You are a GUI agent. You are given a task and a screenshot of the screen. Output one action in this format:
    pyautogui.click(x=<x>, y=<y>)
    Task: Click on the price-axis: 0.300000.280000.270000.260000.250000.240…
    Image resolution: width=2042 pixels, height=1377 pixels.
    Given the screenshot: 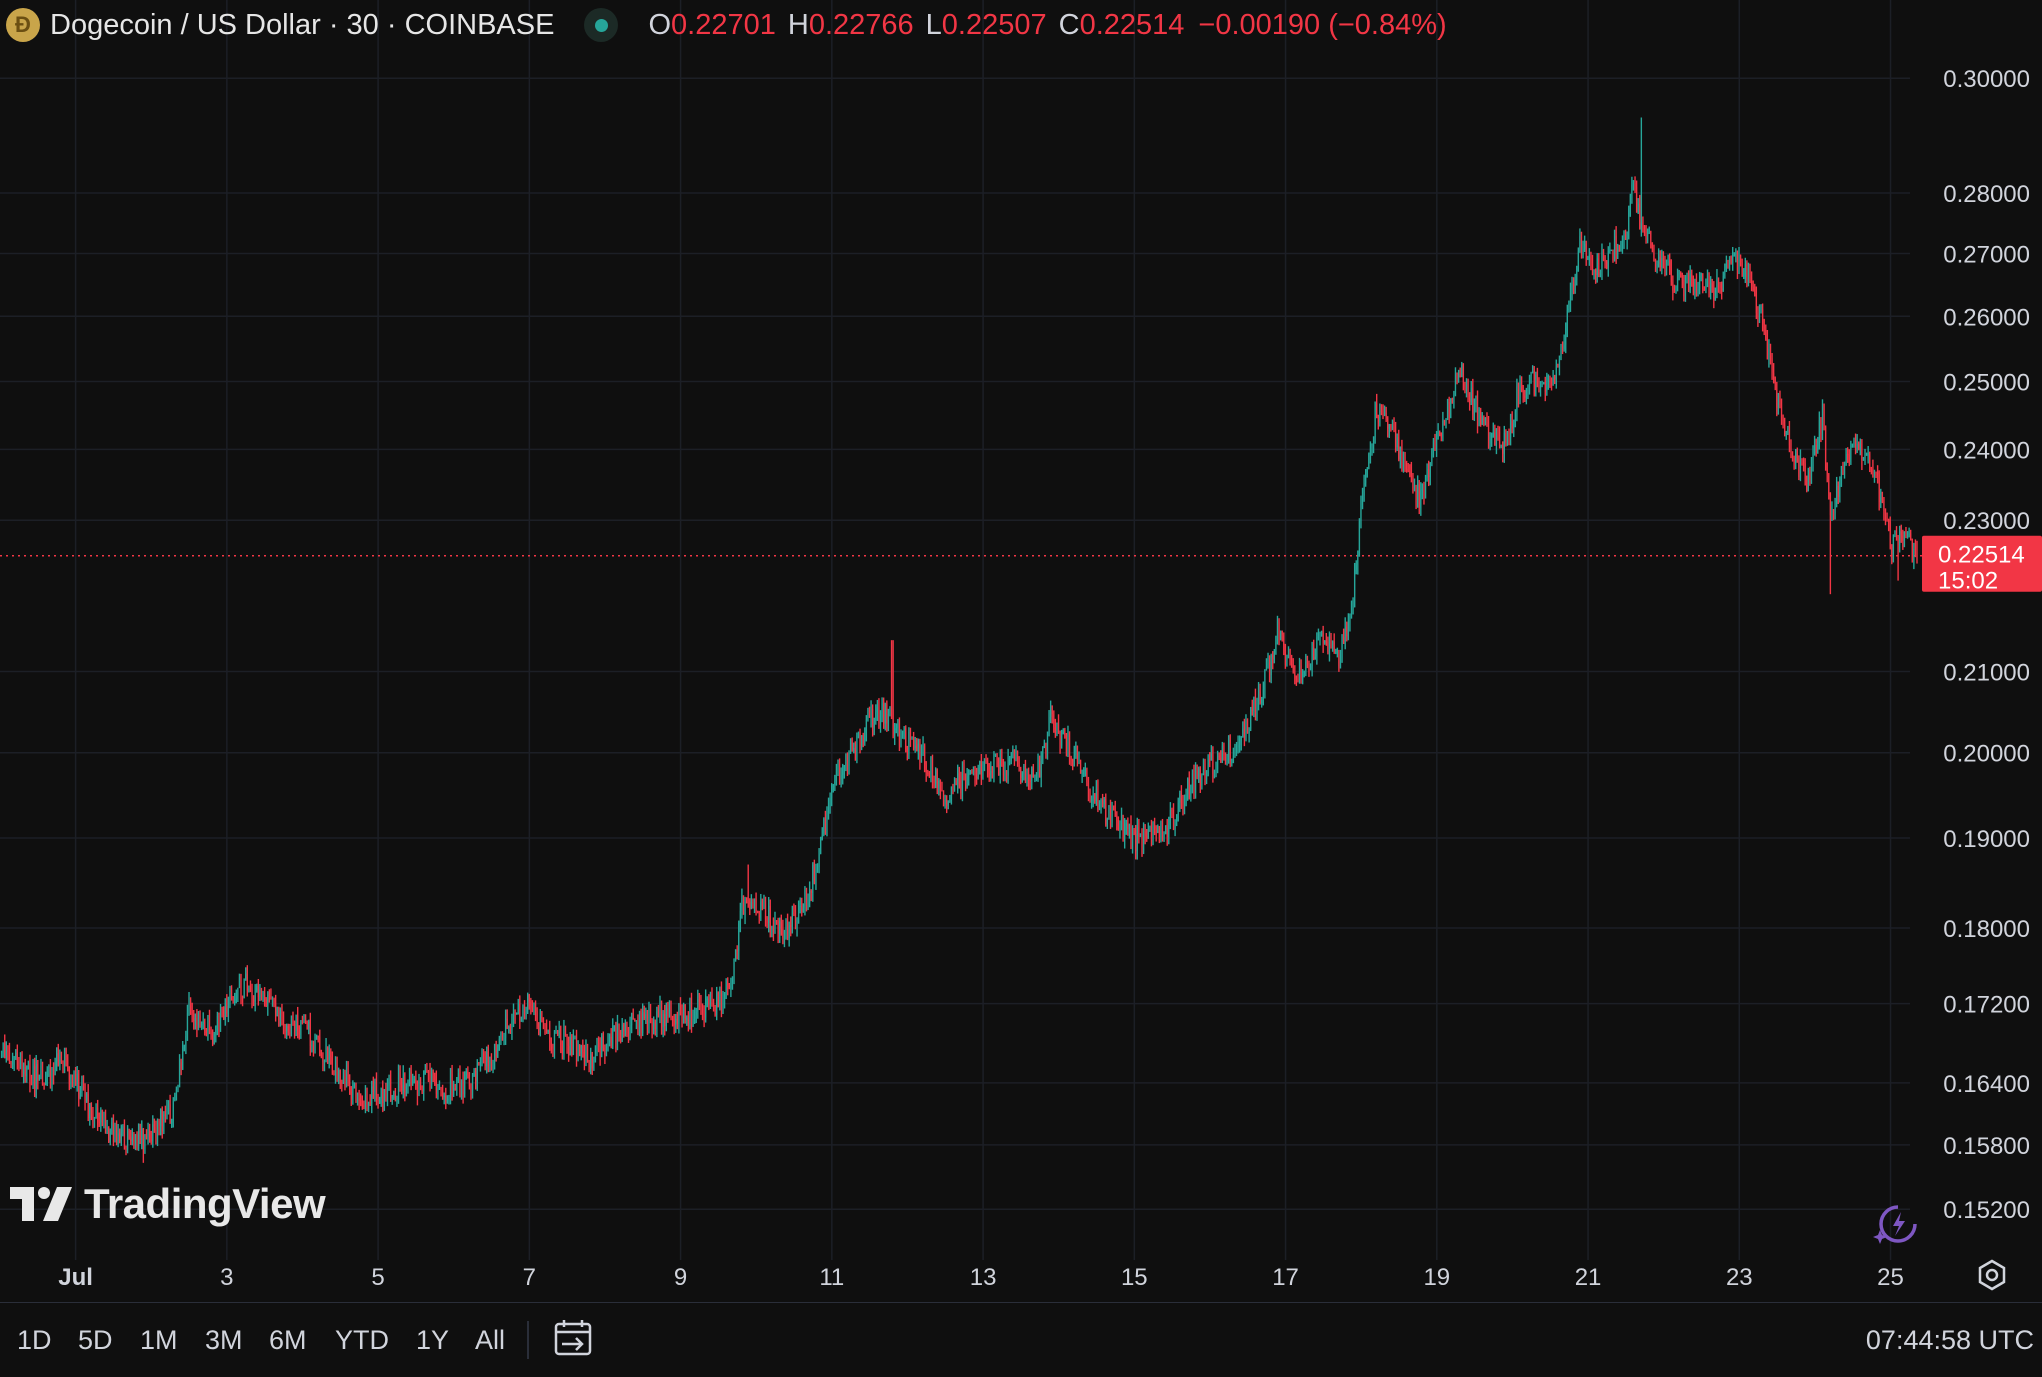 What is the action you would take?
    pyautogui.click(x=1986, y=645)
    